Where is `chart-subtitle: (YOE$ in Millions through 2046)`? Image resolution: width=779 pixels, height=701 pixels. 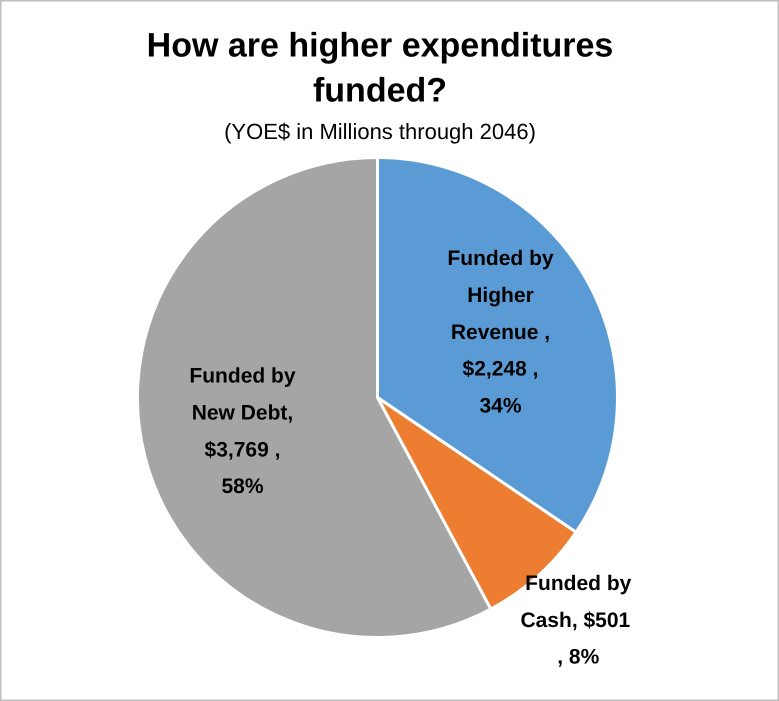
chart-subtitle: (YOE$ in Millions through 2046) is located at coordinates (380, 131).